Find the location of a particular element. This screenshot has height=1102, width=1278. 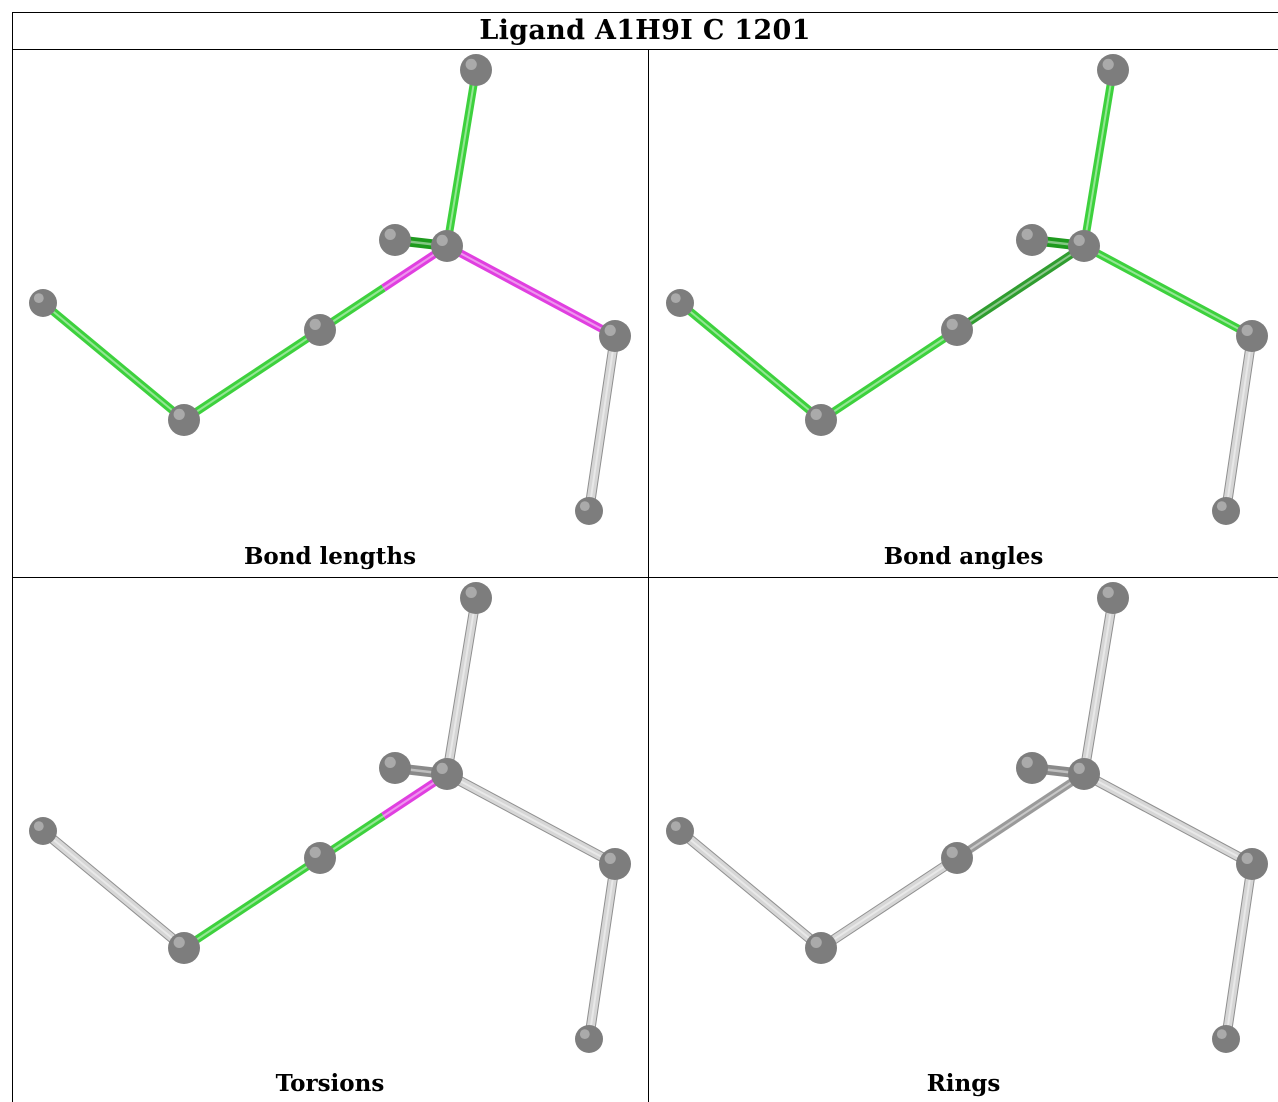

row-divider is located at coordinates (645, 577).